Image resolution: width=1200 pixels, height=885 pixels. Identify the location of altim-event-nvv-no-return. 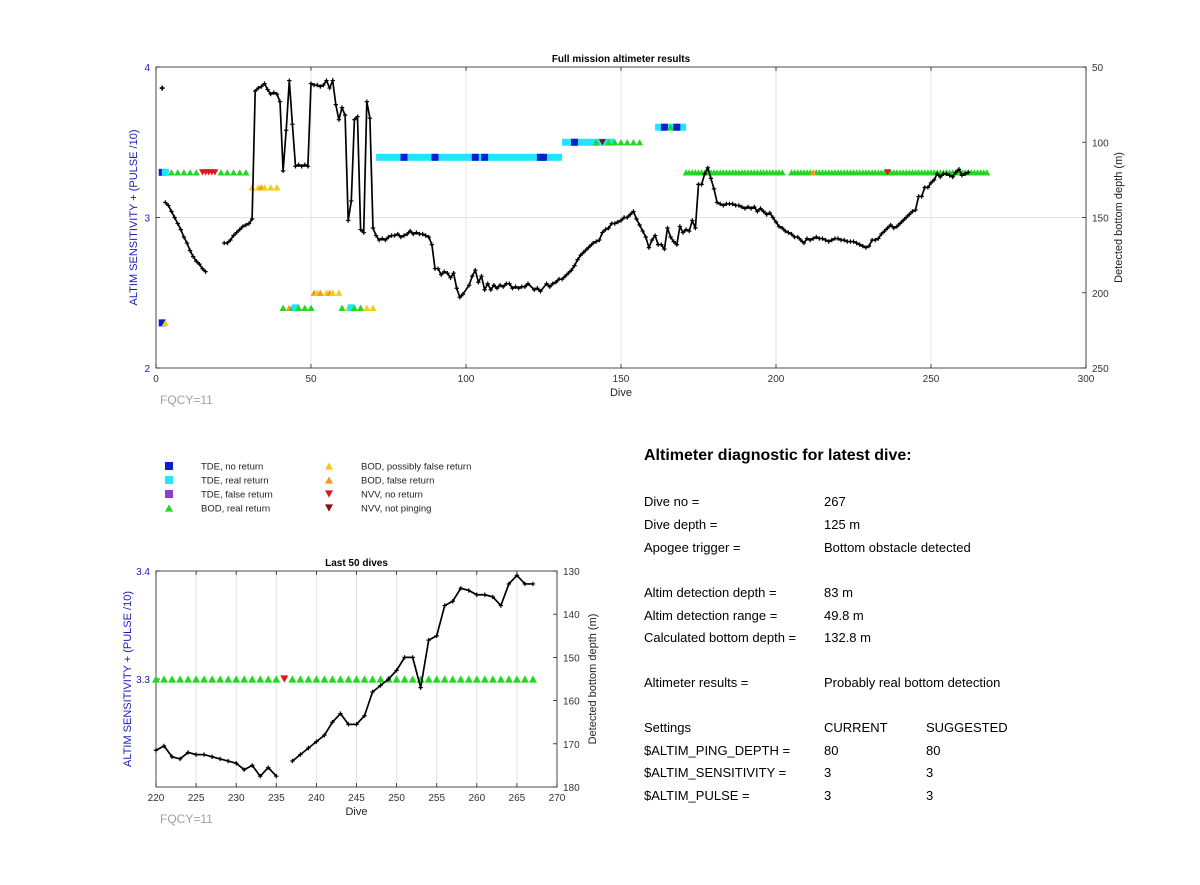
(888, 172).